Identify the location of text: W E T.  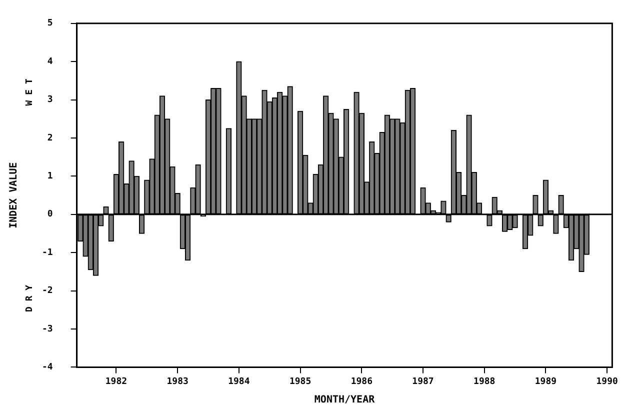
(30, 92).